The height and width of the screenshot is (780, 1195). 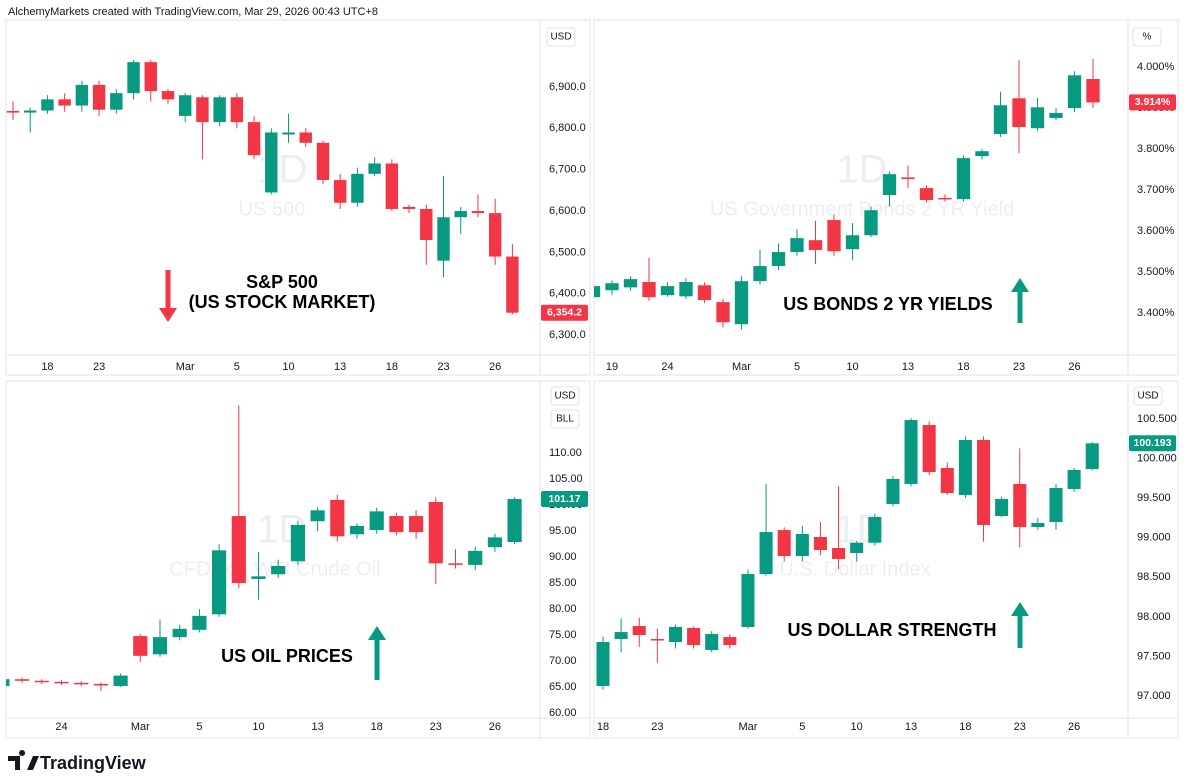 I want to click on y-tick-label: 98.000, so click(x=1154, y=617).